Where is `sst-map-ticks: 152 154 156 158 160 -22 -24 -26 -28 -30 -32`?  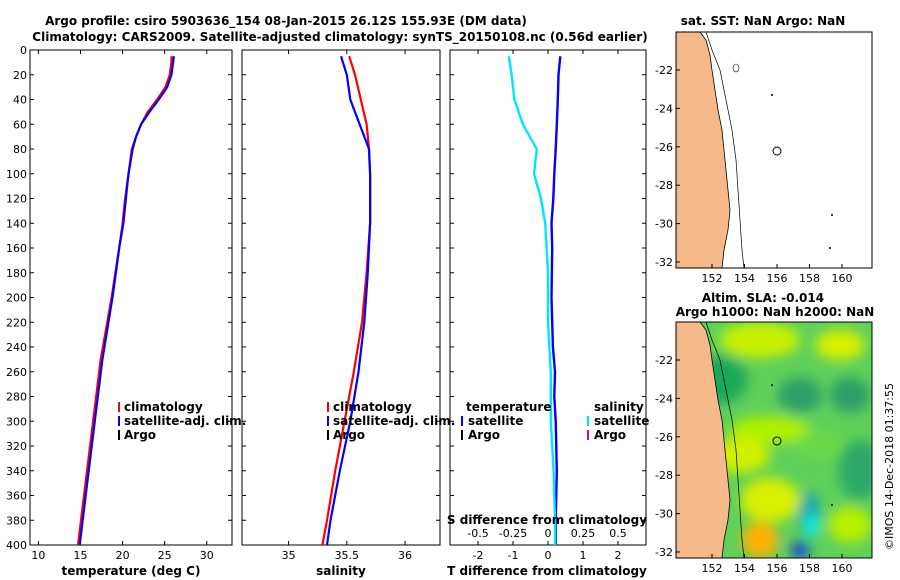 sst-map-ticks: 152 154 156 158 160 -22 -24 -26 -28 -30 -32 is located at coordinates (753, 174).